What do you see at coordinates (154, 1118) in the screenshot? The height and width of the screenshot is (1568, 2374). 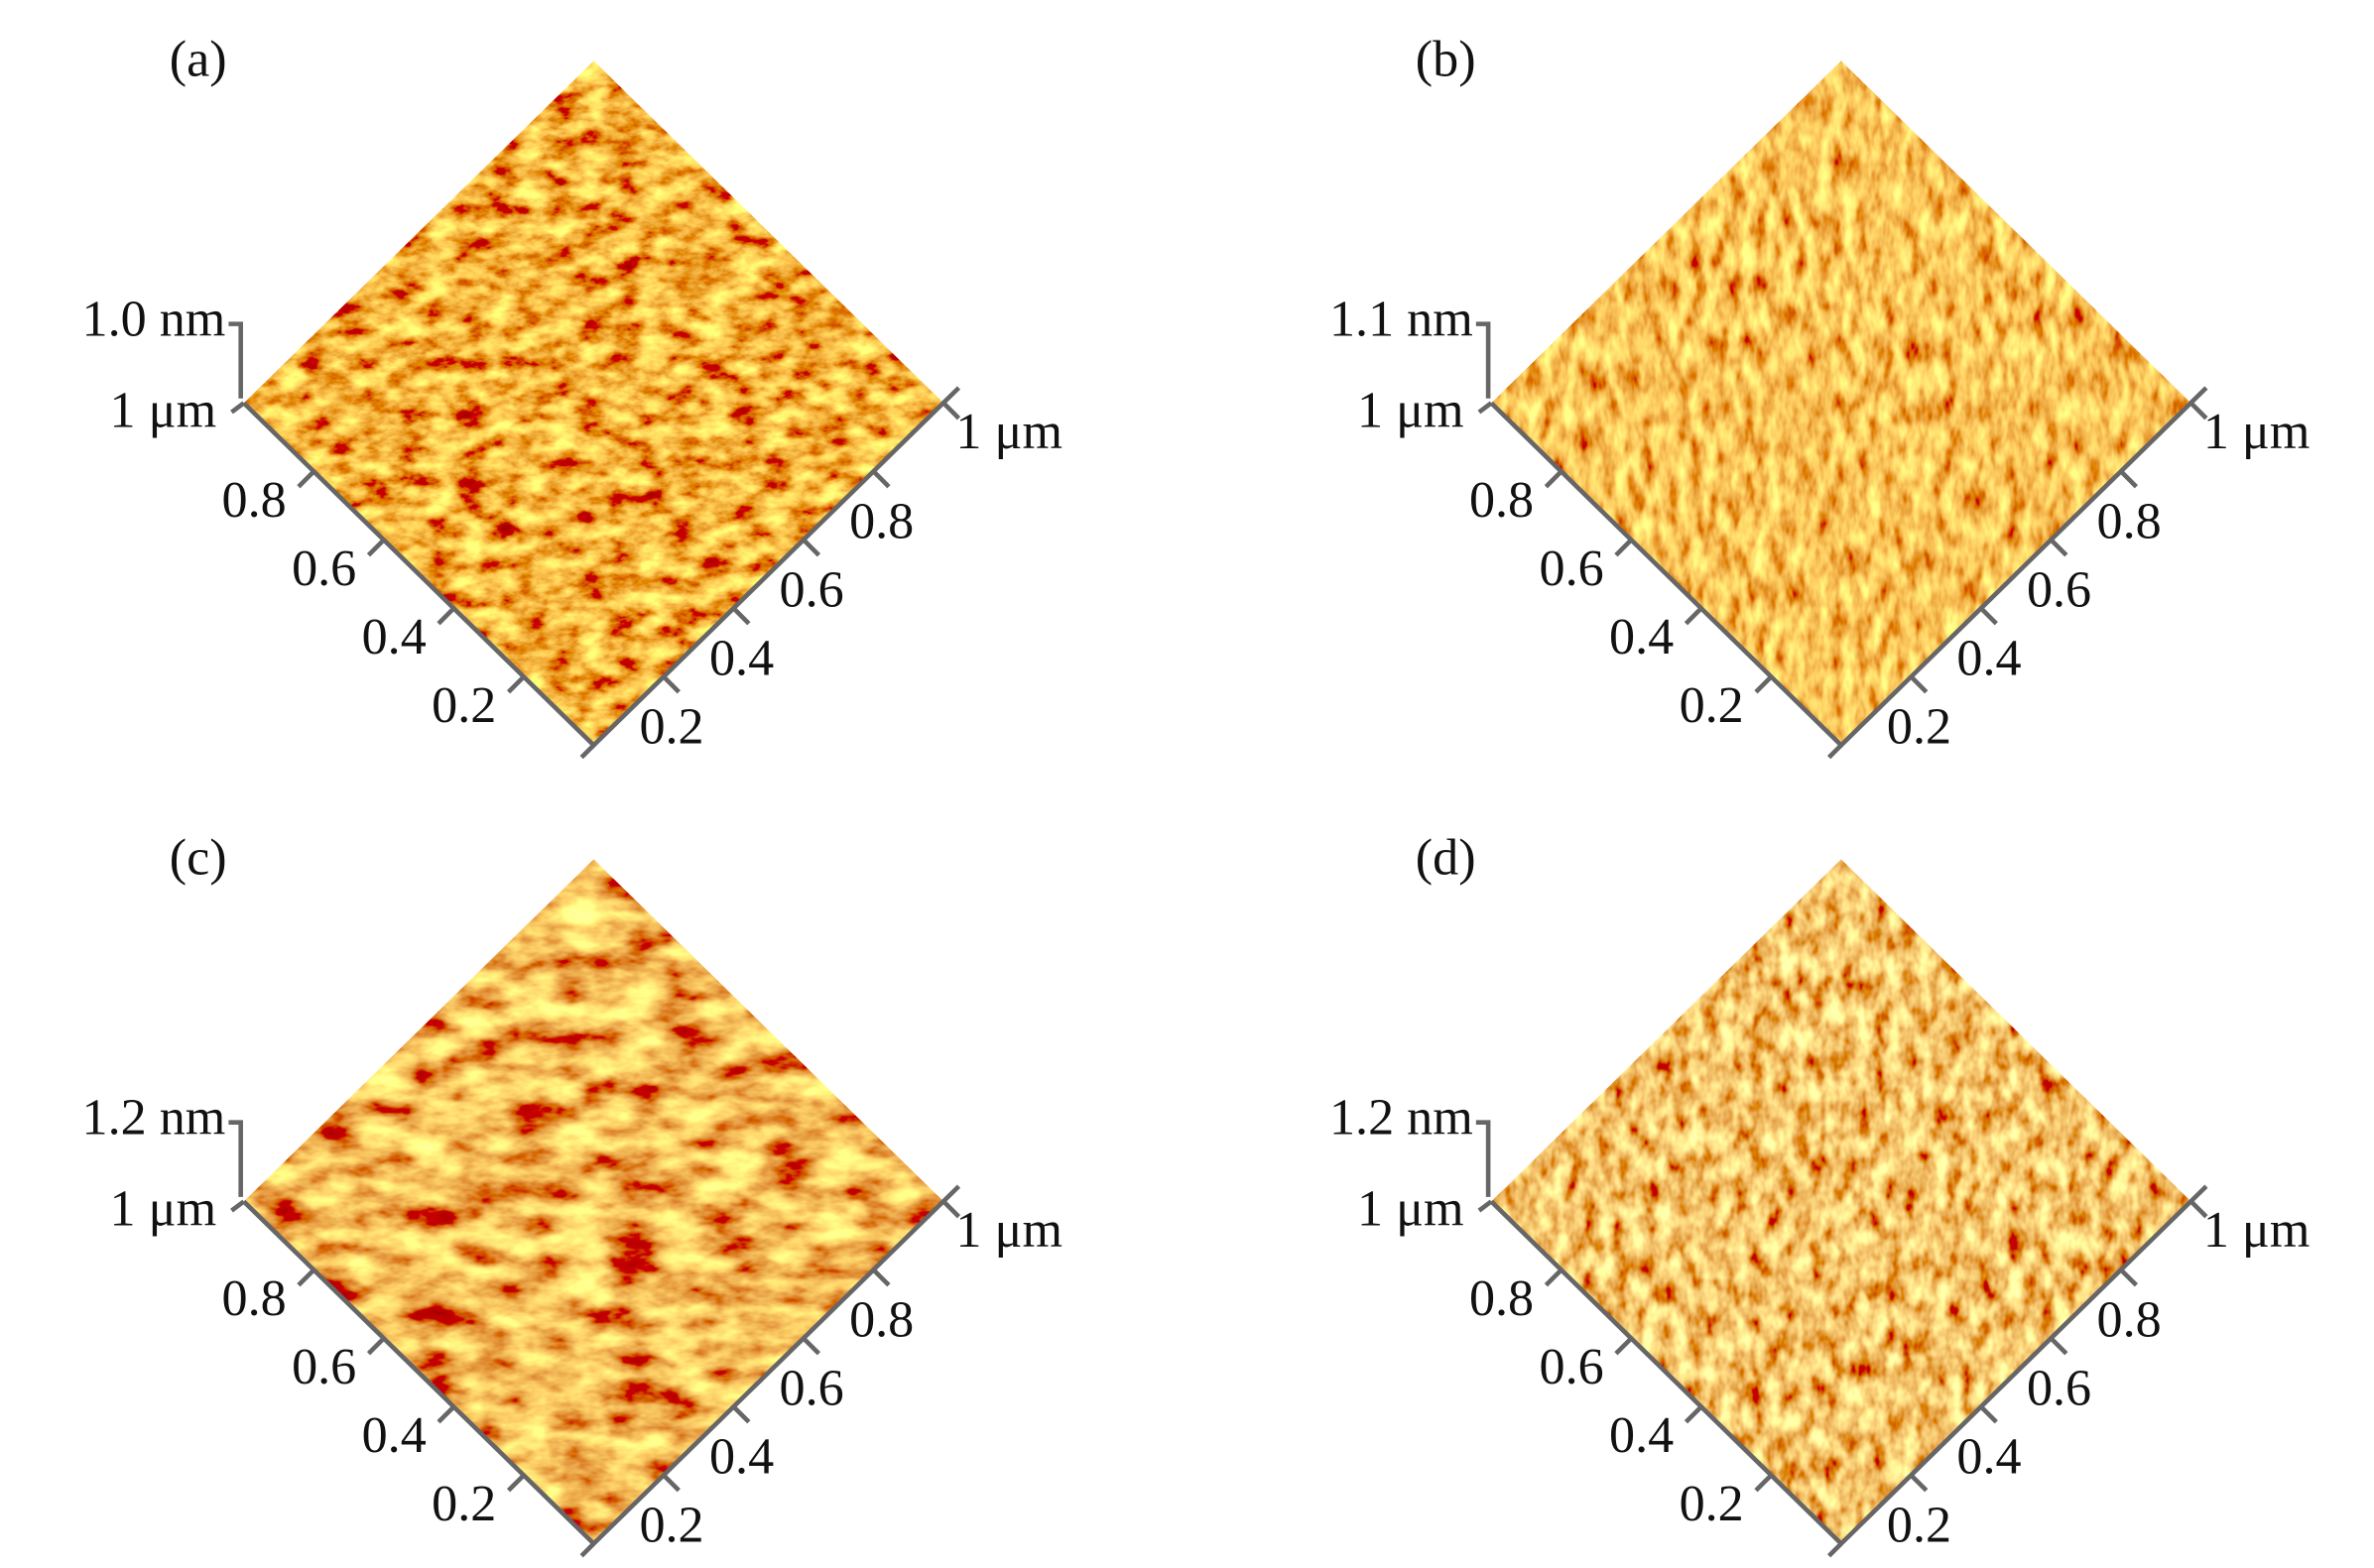 I see `height-label: 1.2 nm` at bounding box center [154, 1118].